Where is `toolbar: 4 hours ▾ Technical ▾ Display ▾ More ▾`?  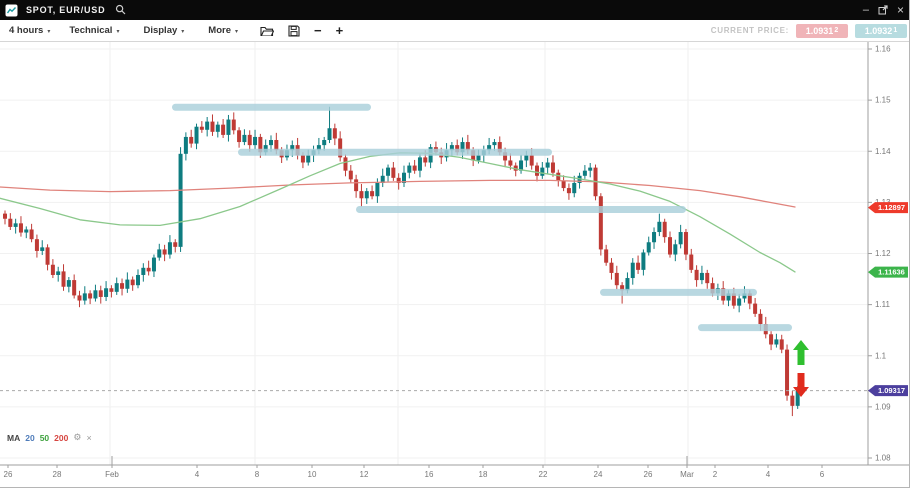 toolbar: 4 hours ▾ Technical ▾ Display ▾ More ▾ is located at coordinates (454, 31).